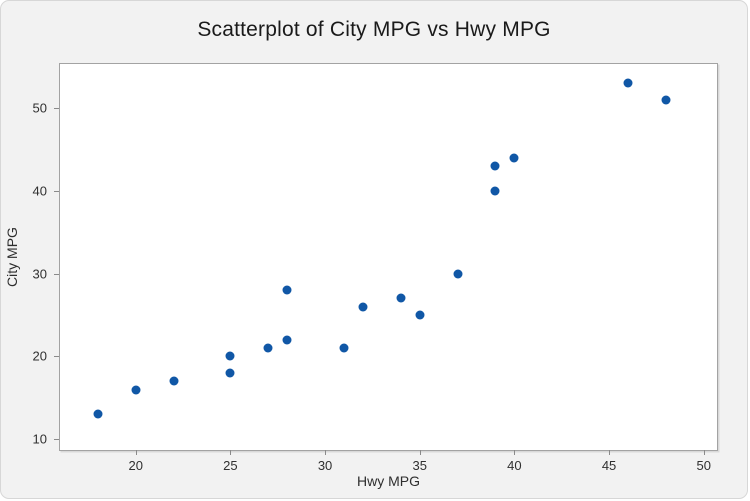 This screenshot has height=501, width=750. I want to click on x-tick-label: 25, so click(230, 465).